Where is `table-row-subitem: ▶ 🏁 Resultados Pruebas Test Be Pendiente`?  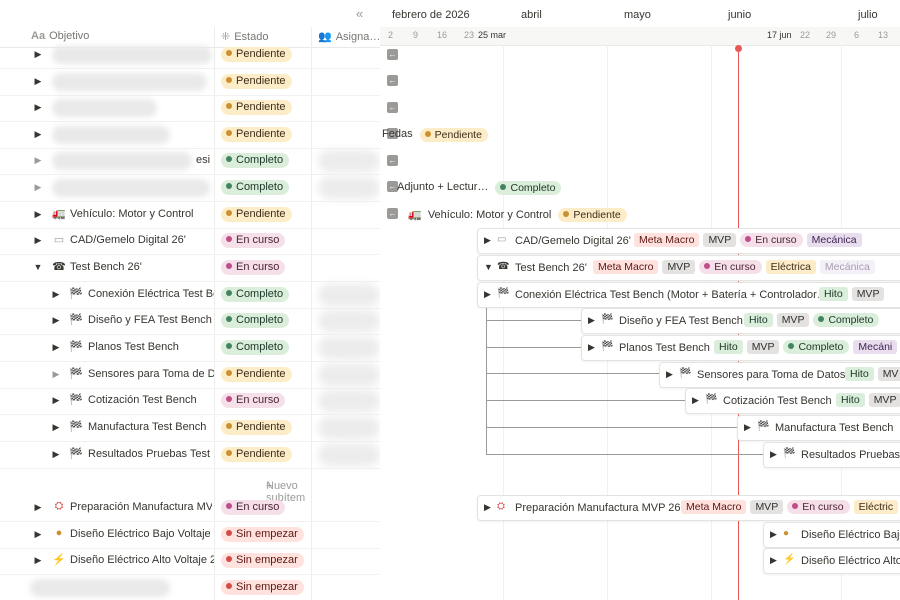
table-row-subitem: ▶ 🏁 Resultados Pruebas Test Be Pendiente is located at coordinates (190, 455).